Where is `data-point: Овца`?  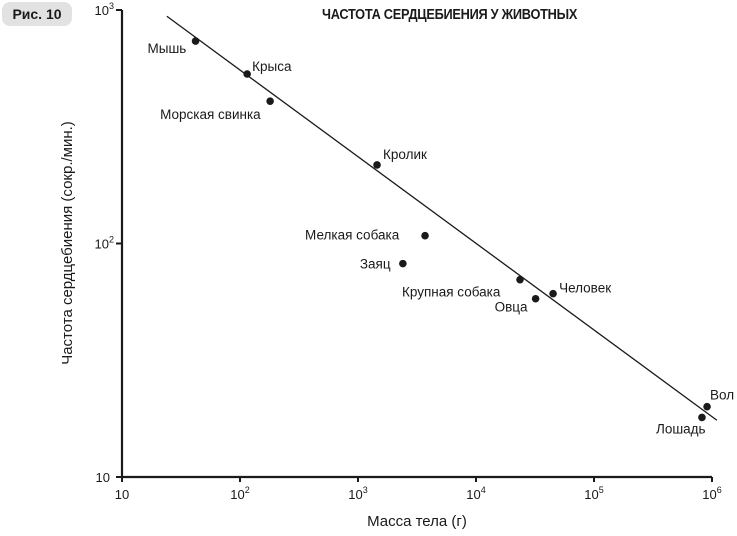 data-point: Овца is located at coordinates (517, 304).